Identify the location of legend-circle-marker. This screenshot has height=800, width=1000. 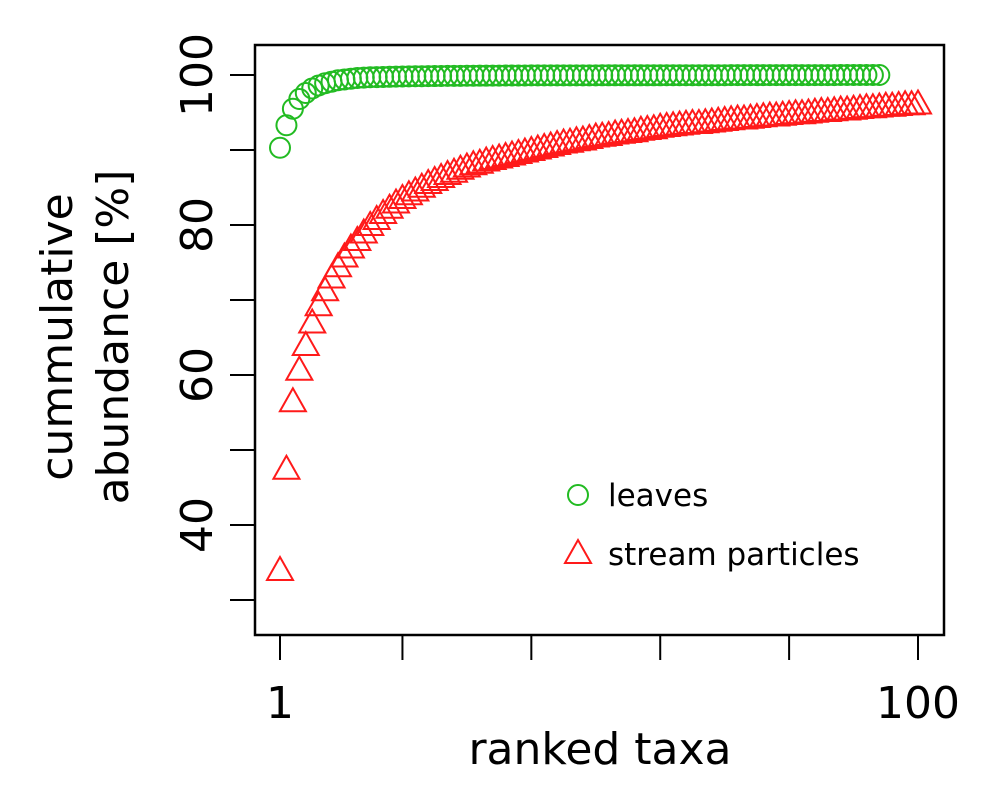
(578, 495).